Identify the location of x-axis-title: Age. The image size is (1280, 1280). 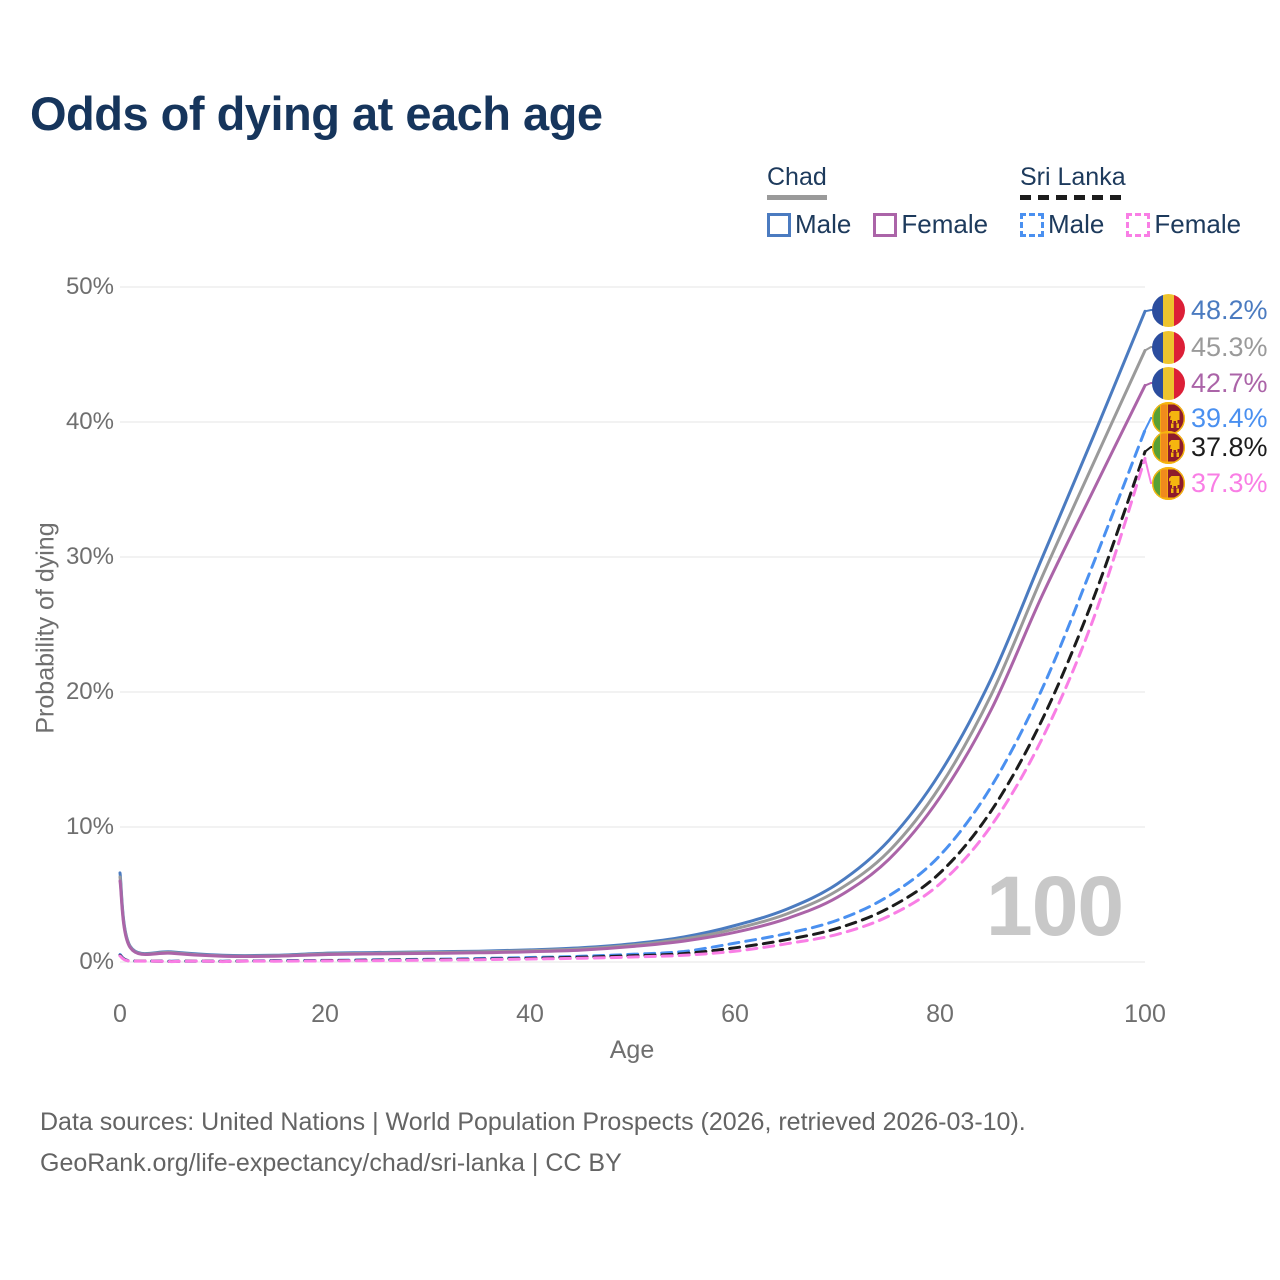
(632, 1050).